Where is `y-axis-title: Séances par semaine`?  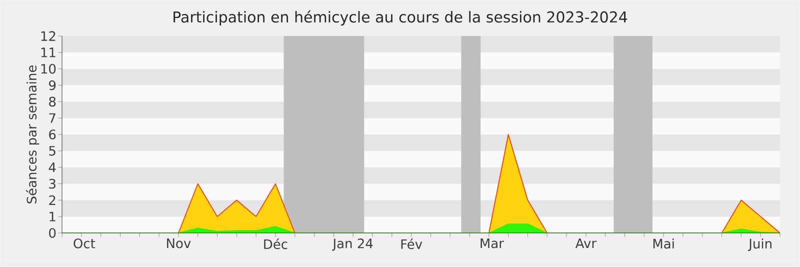
y-axis-title: Séances par semaine is located at coordinates (33, 134).